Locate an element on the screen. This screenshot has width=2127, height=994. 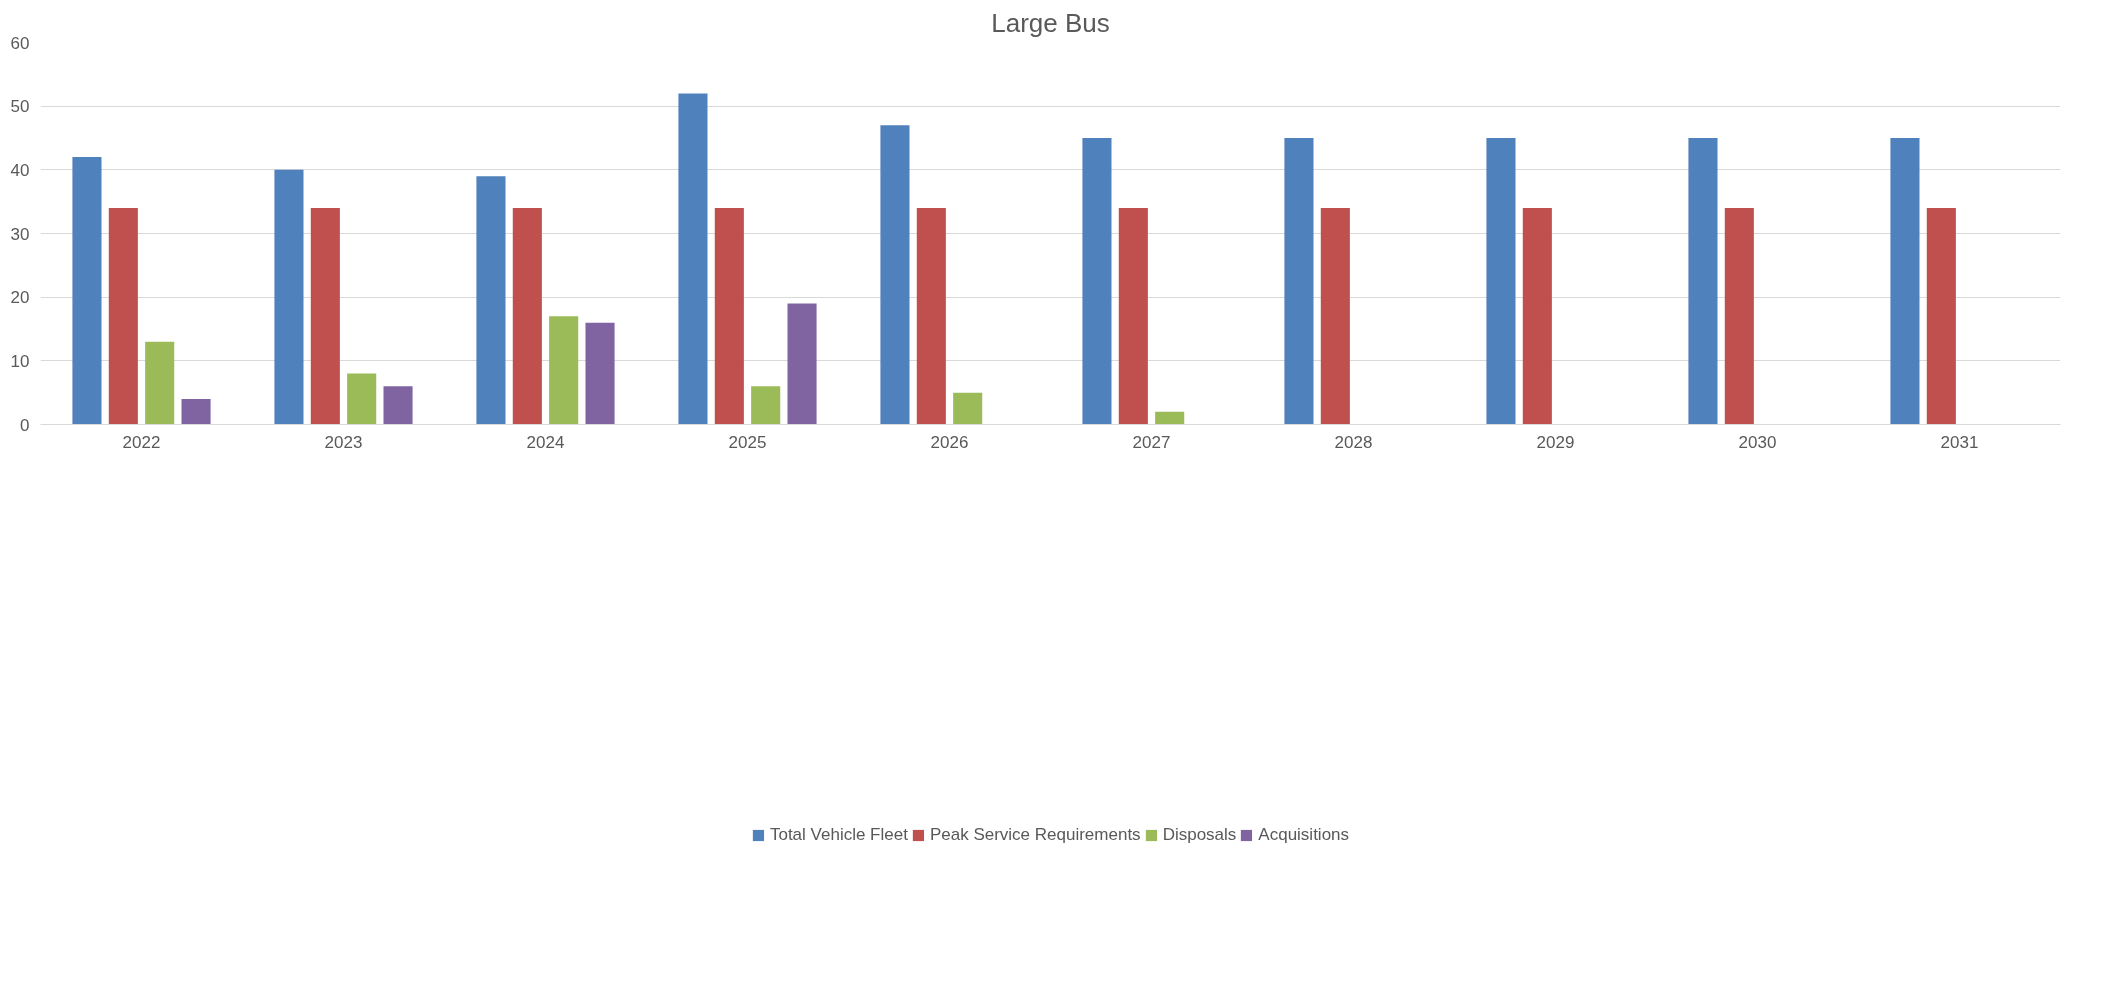
legend-label: Total Vehicle Fleet is located at coordinates (838, 835).